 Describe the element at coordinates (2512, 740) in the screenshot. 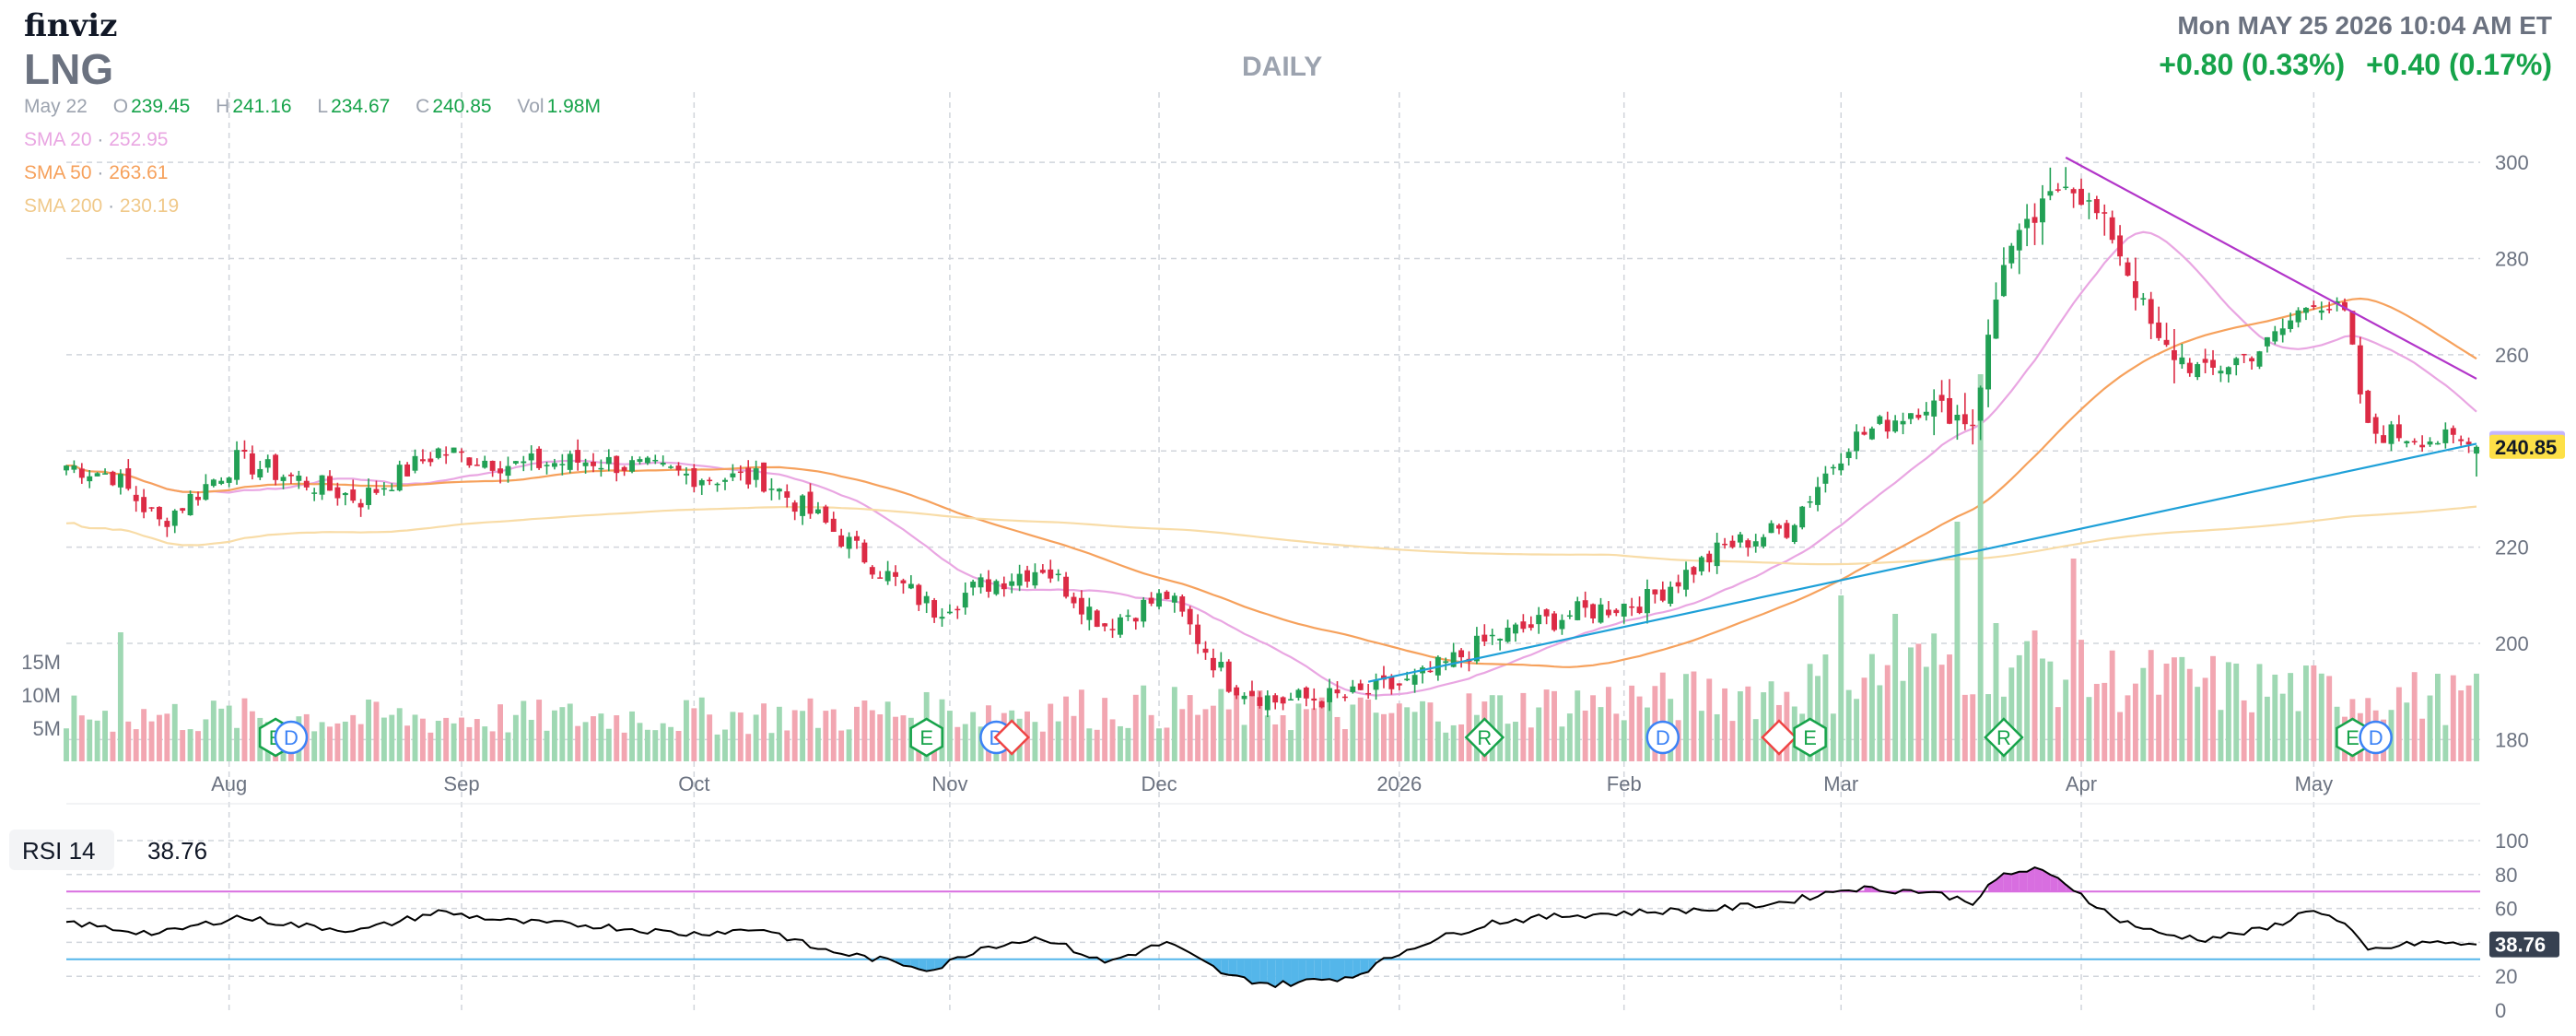

I see `price-tick-label: 180` at that location.